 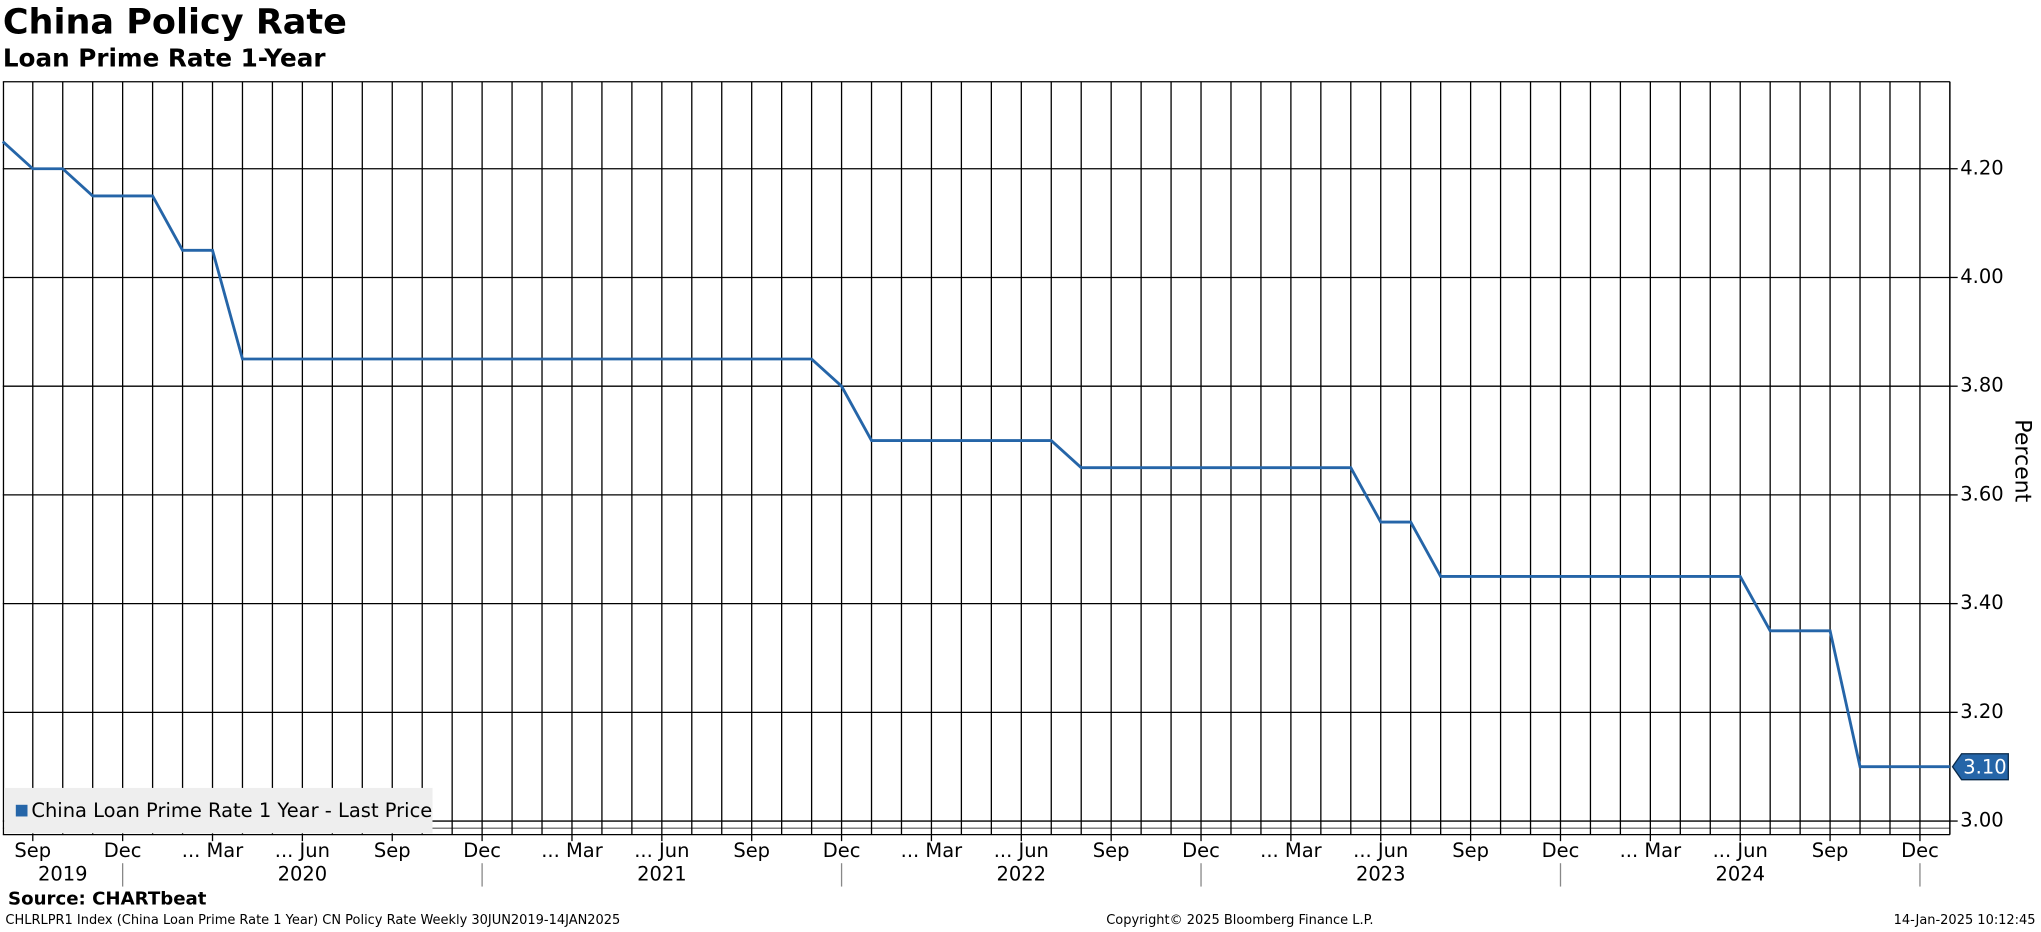 What do you see at coordinates (21, 810) in the screenshot?
I see `legend-swatch` at bounding box center [21, 810].